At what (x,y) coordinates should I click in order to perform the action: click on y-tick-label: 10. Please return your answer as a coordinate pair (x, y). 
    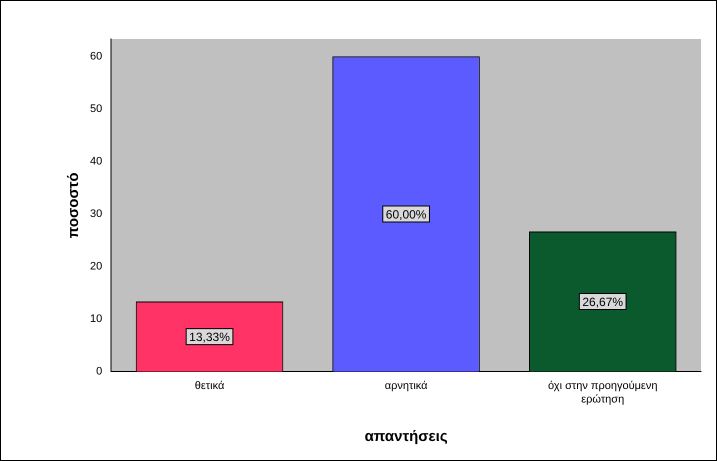
    Looking at the image, I should click on (96, 319).